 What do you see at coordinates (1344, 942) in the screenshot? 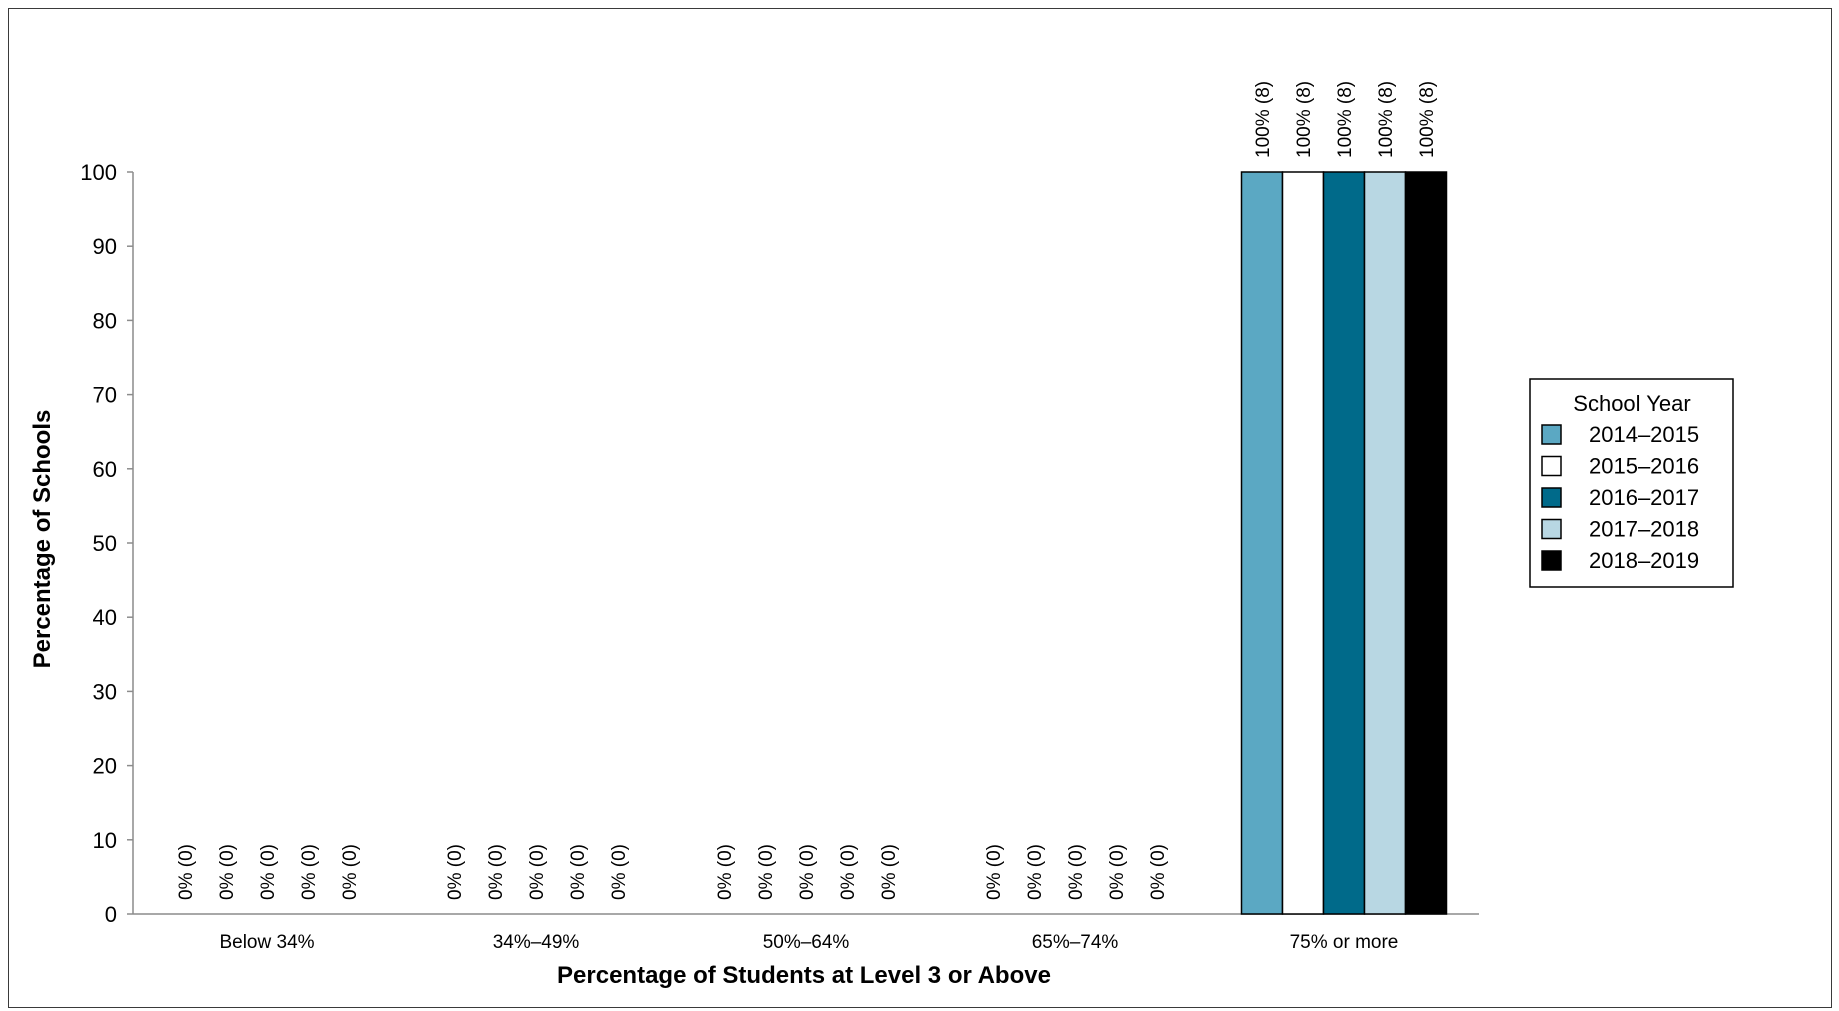
I see `x-tick-label: 75% or more` at bounding box center [1344, 942].